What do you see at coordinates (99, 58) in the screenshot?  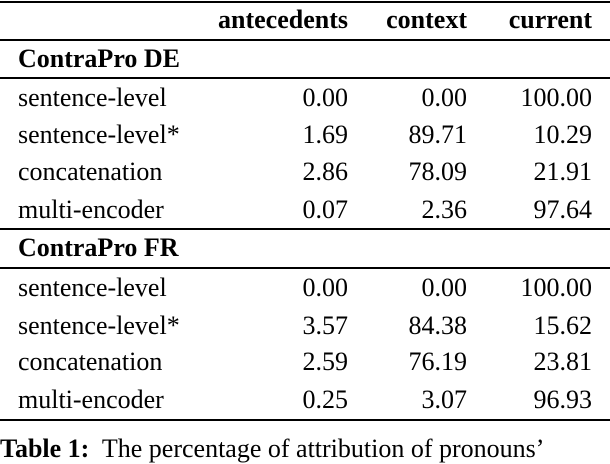 I see `section-title: ContraPro DE` at bounding box center [99, 58].